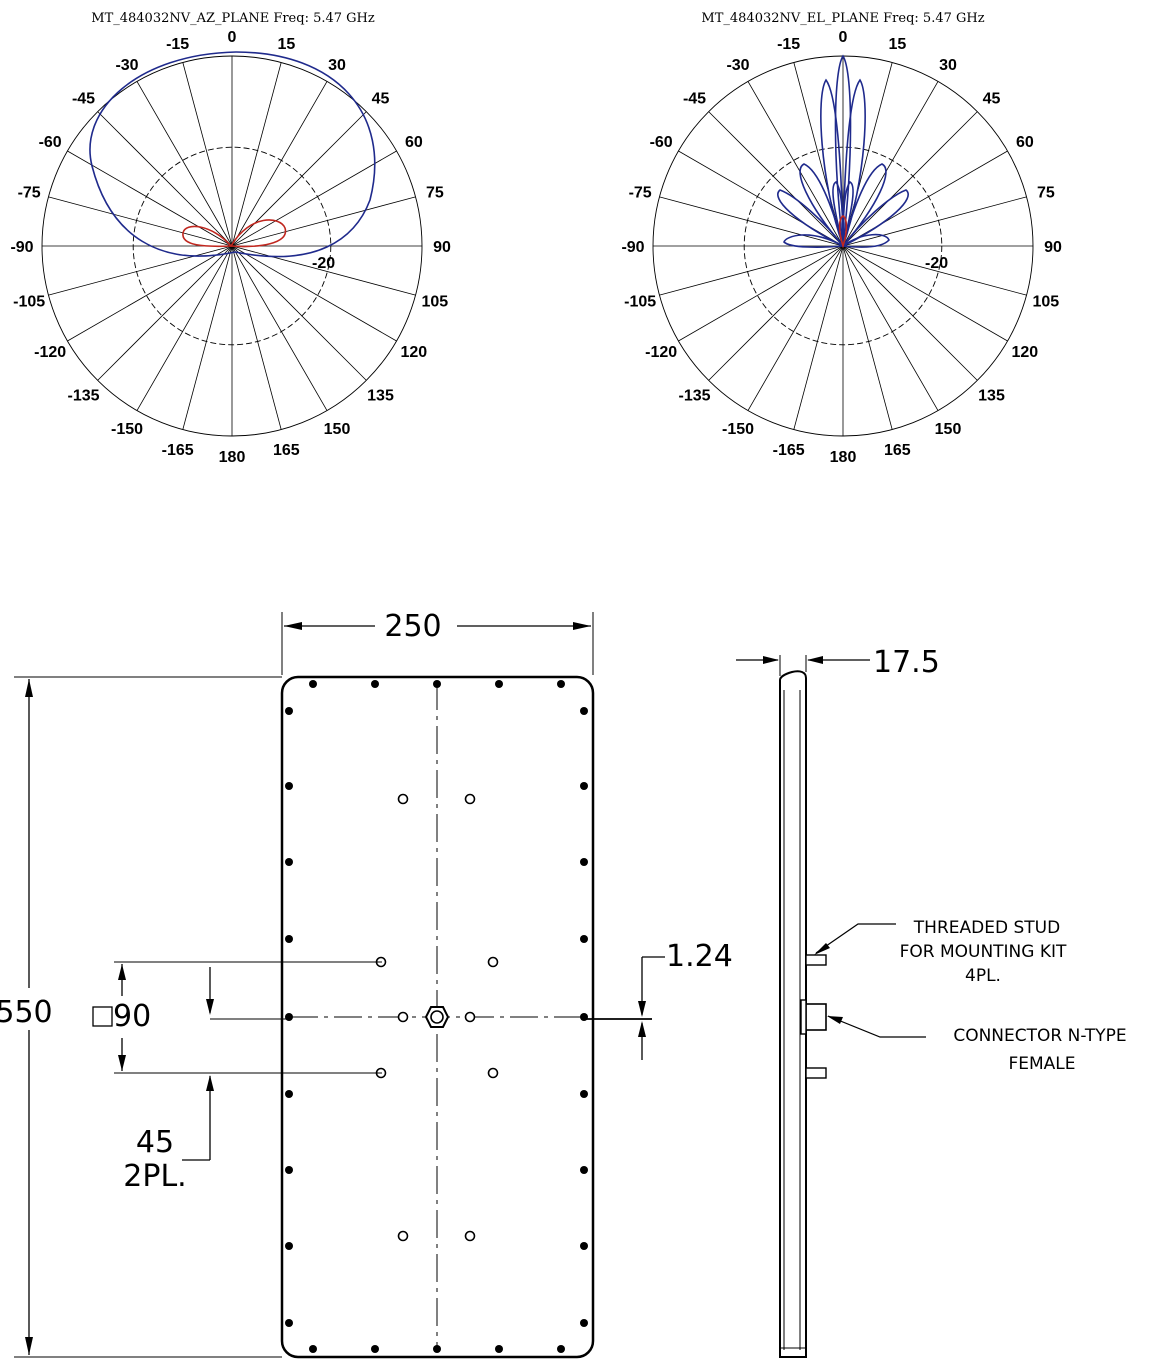 Image resolution: width=1162 pixels, height=1361 pixels. Describe the element at coordinates (155, 1142) in the screenshot. I see `stud-spacing-dimension: 45` at that location.